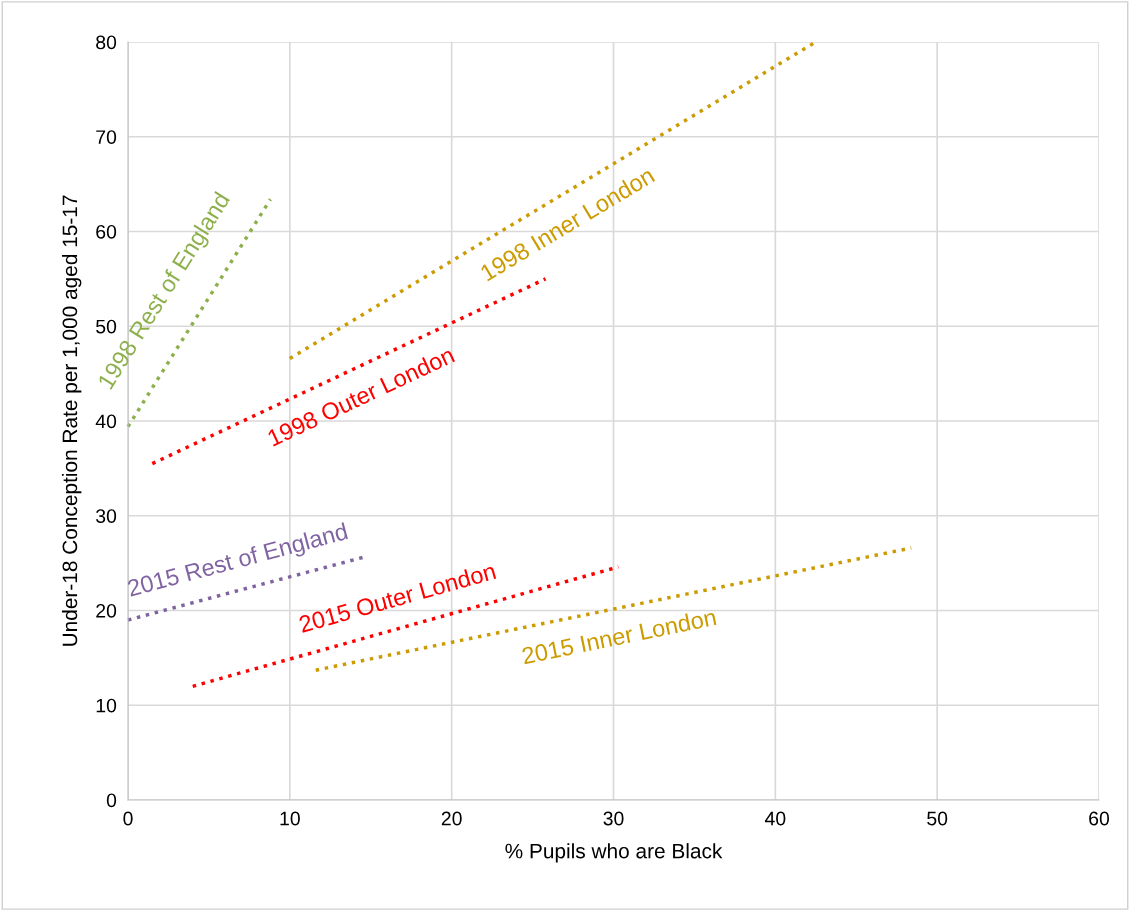 Image resolution: width=1130 pixels, height=911 pixels. Describe the element at coordinates (106, 610) in the screenshot. I see `y-tick-label: 20` at that location.